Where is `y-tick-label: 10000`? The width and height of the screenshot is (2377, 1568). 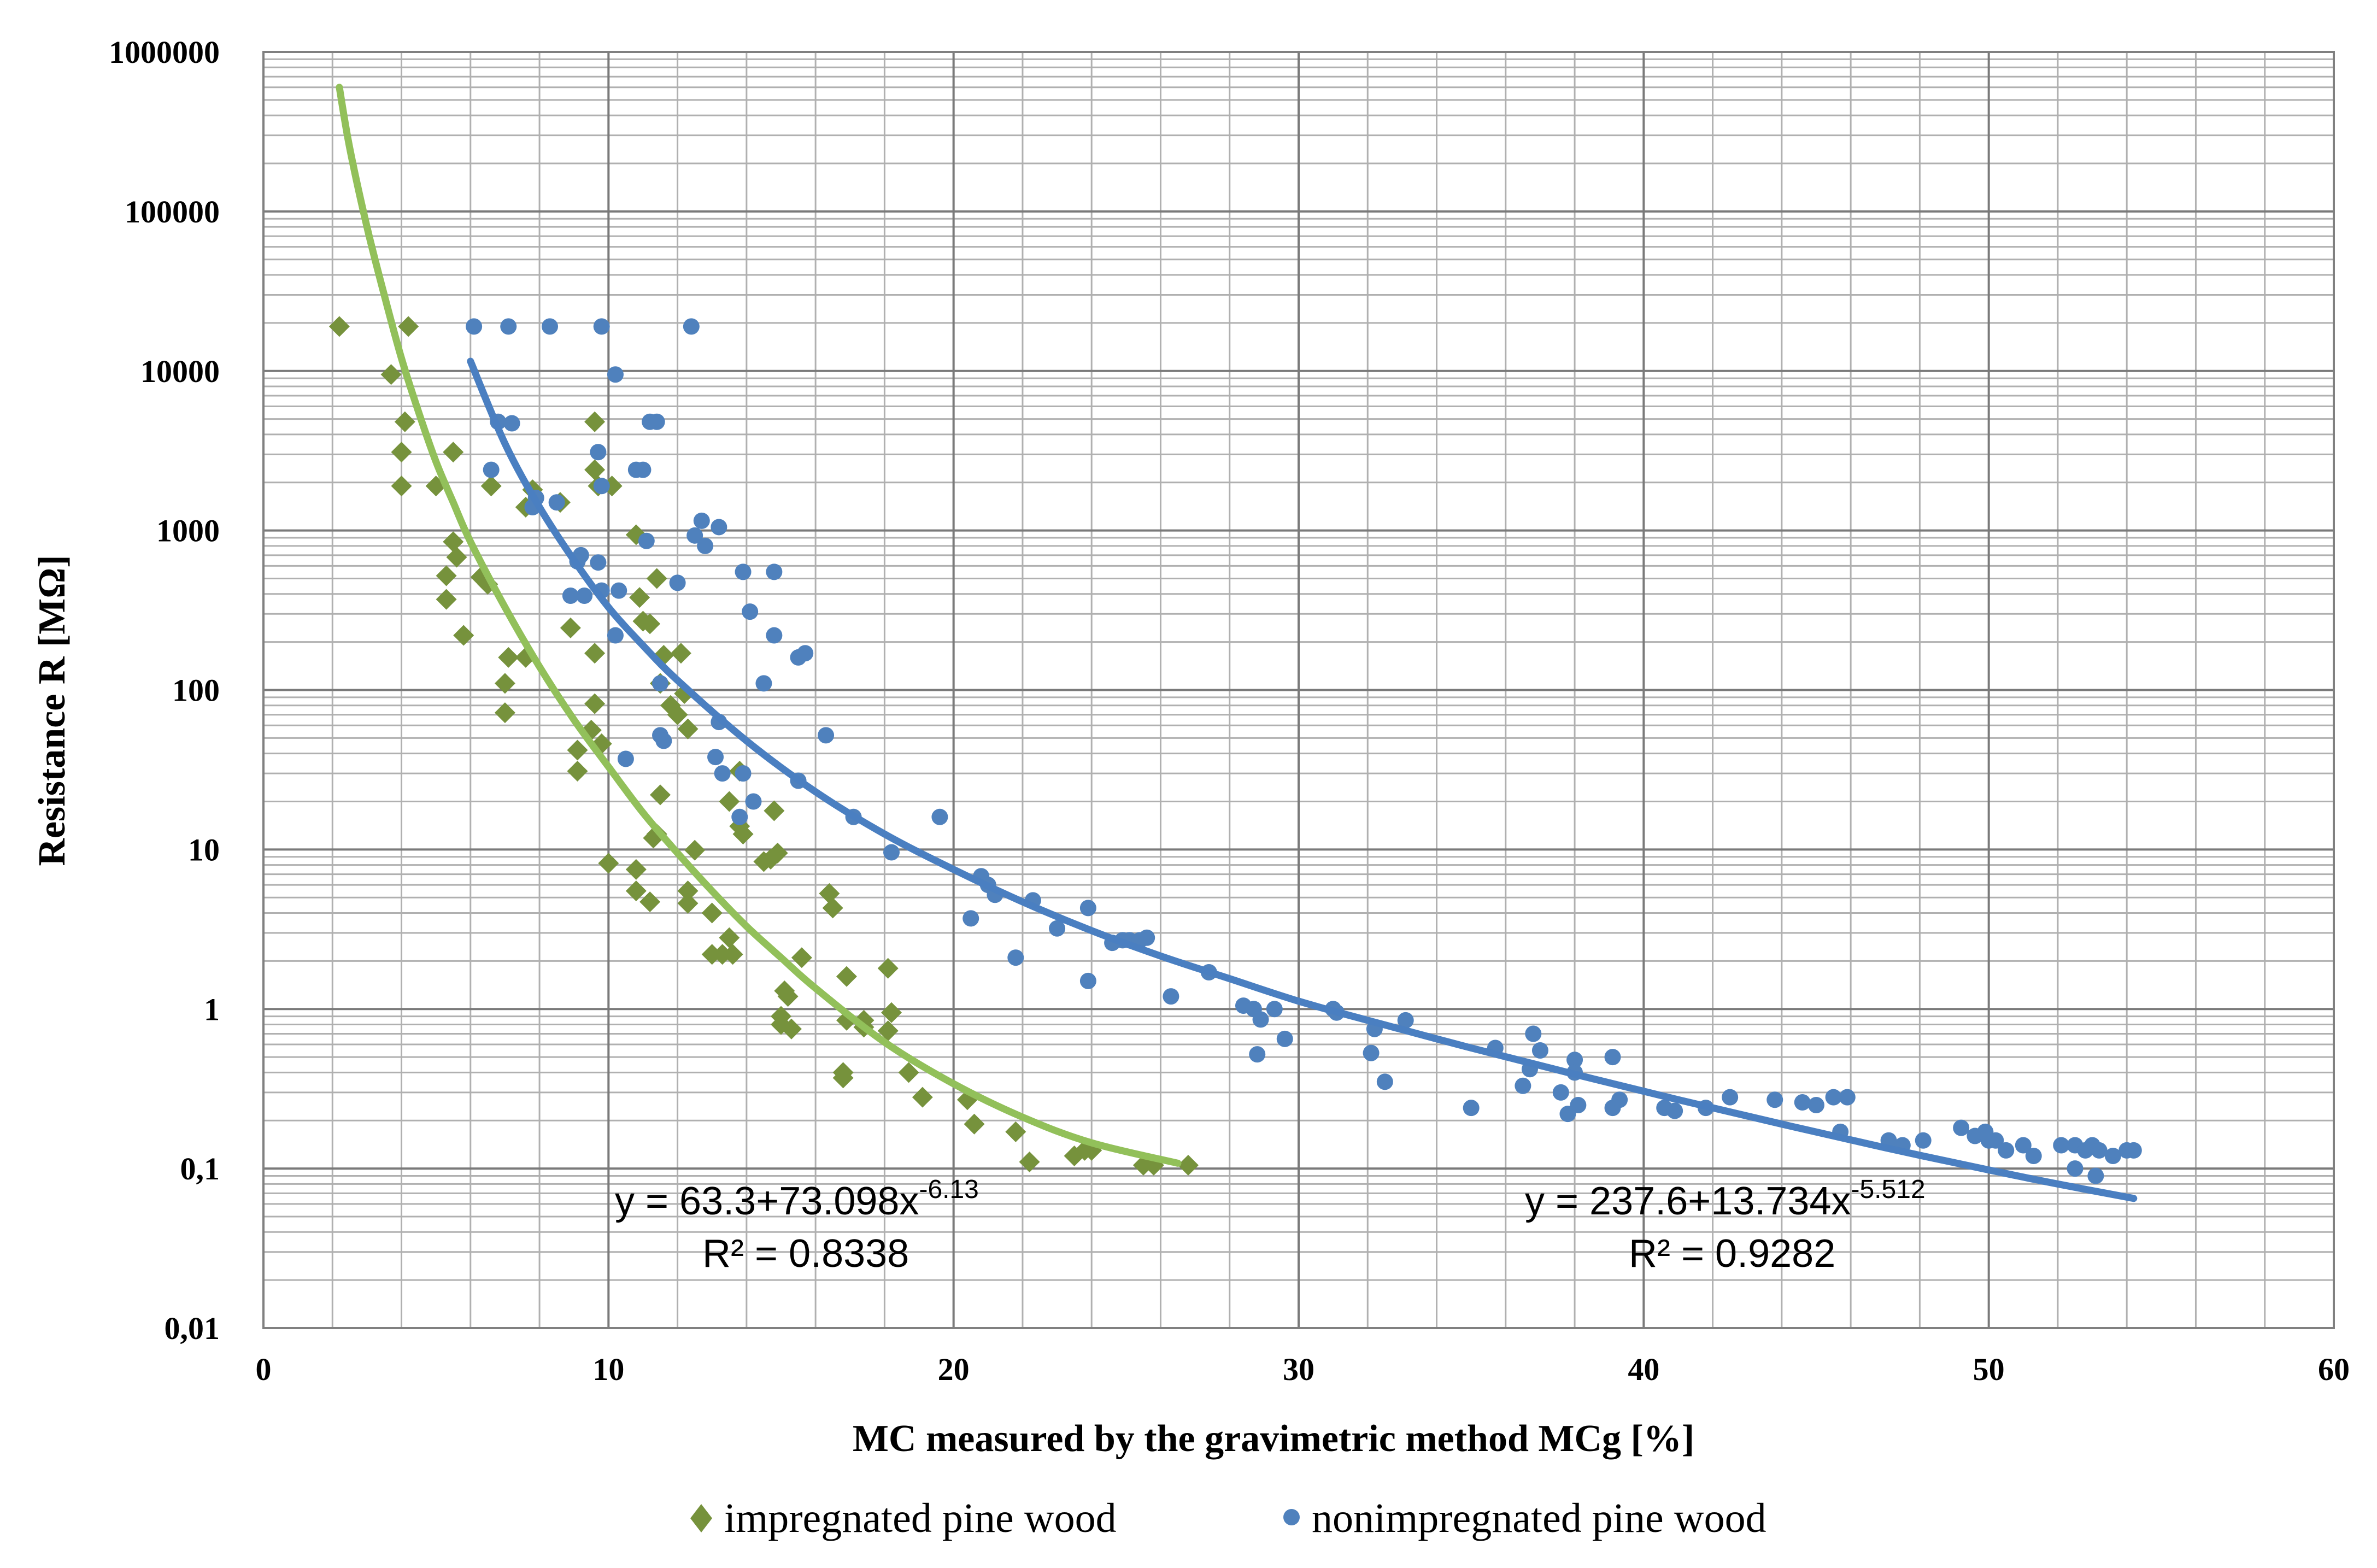
y-tick-label: 10000 is located at coordinates (180, 371).